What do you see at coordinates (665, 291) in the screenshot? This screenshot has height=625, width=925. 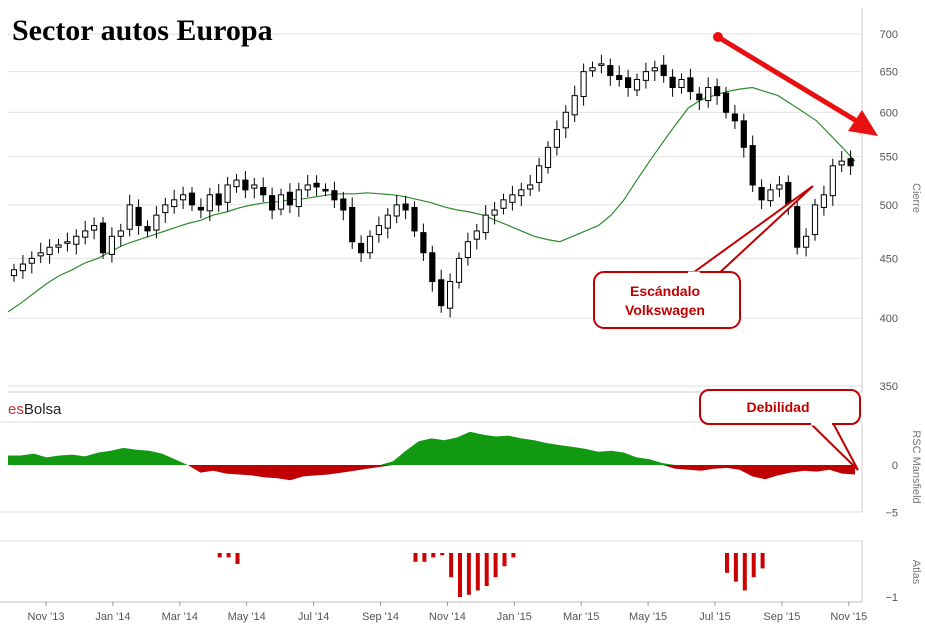 I see `scandal-label-line1: Escándalo` at bounding box center [665, 291].